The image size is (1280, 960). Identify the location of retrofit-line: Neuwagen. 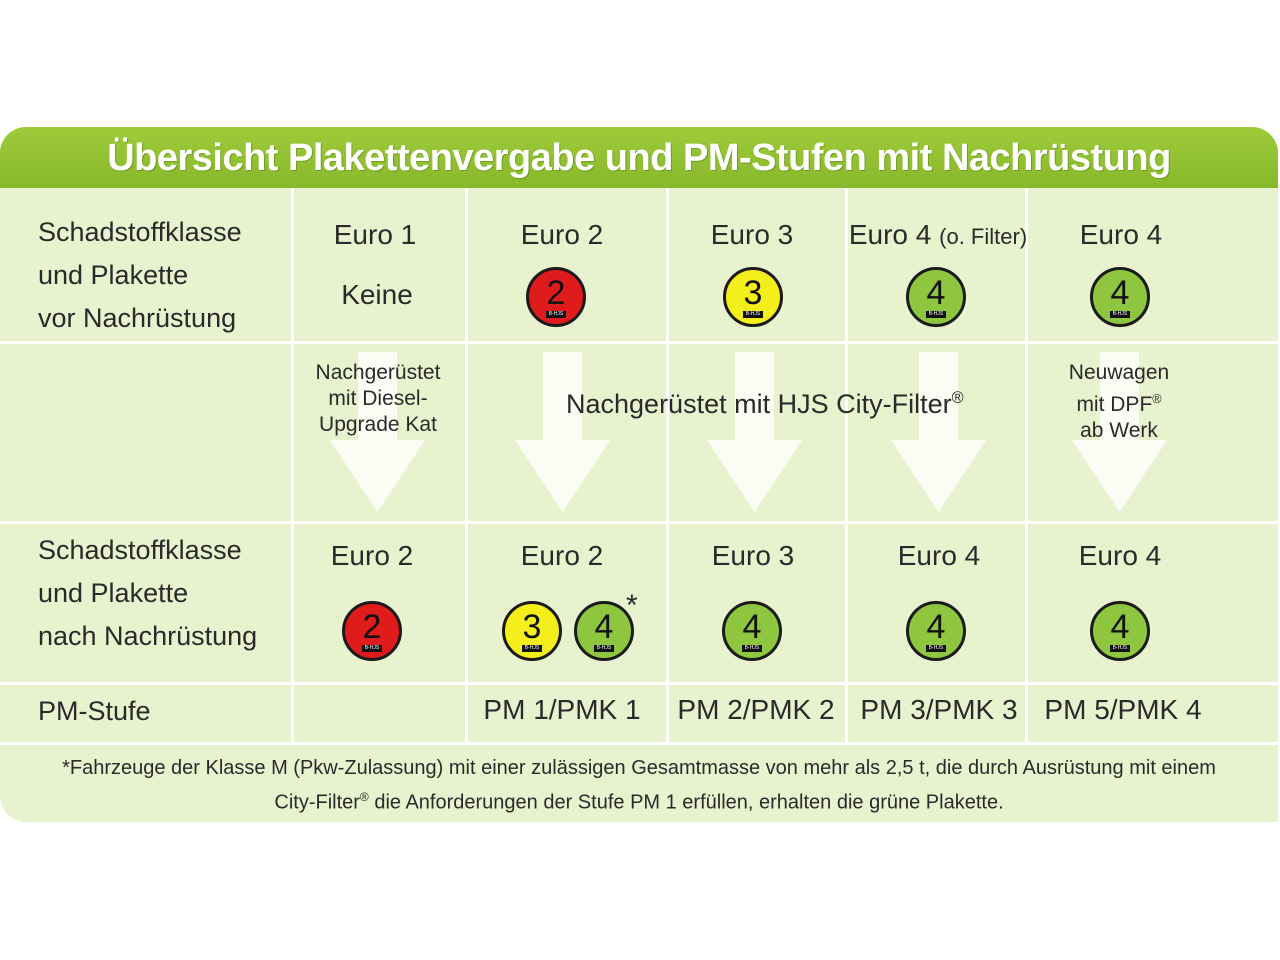
(1119, 372).